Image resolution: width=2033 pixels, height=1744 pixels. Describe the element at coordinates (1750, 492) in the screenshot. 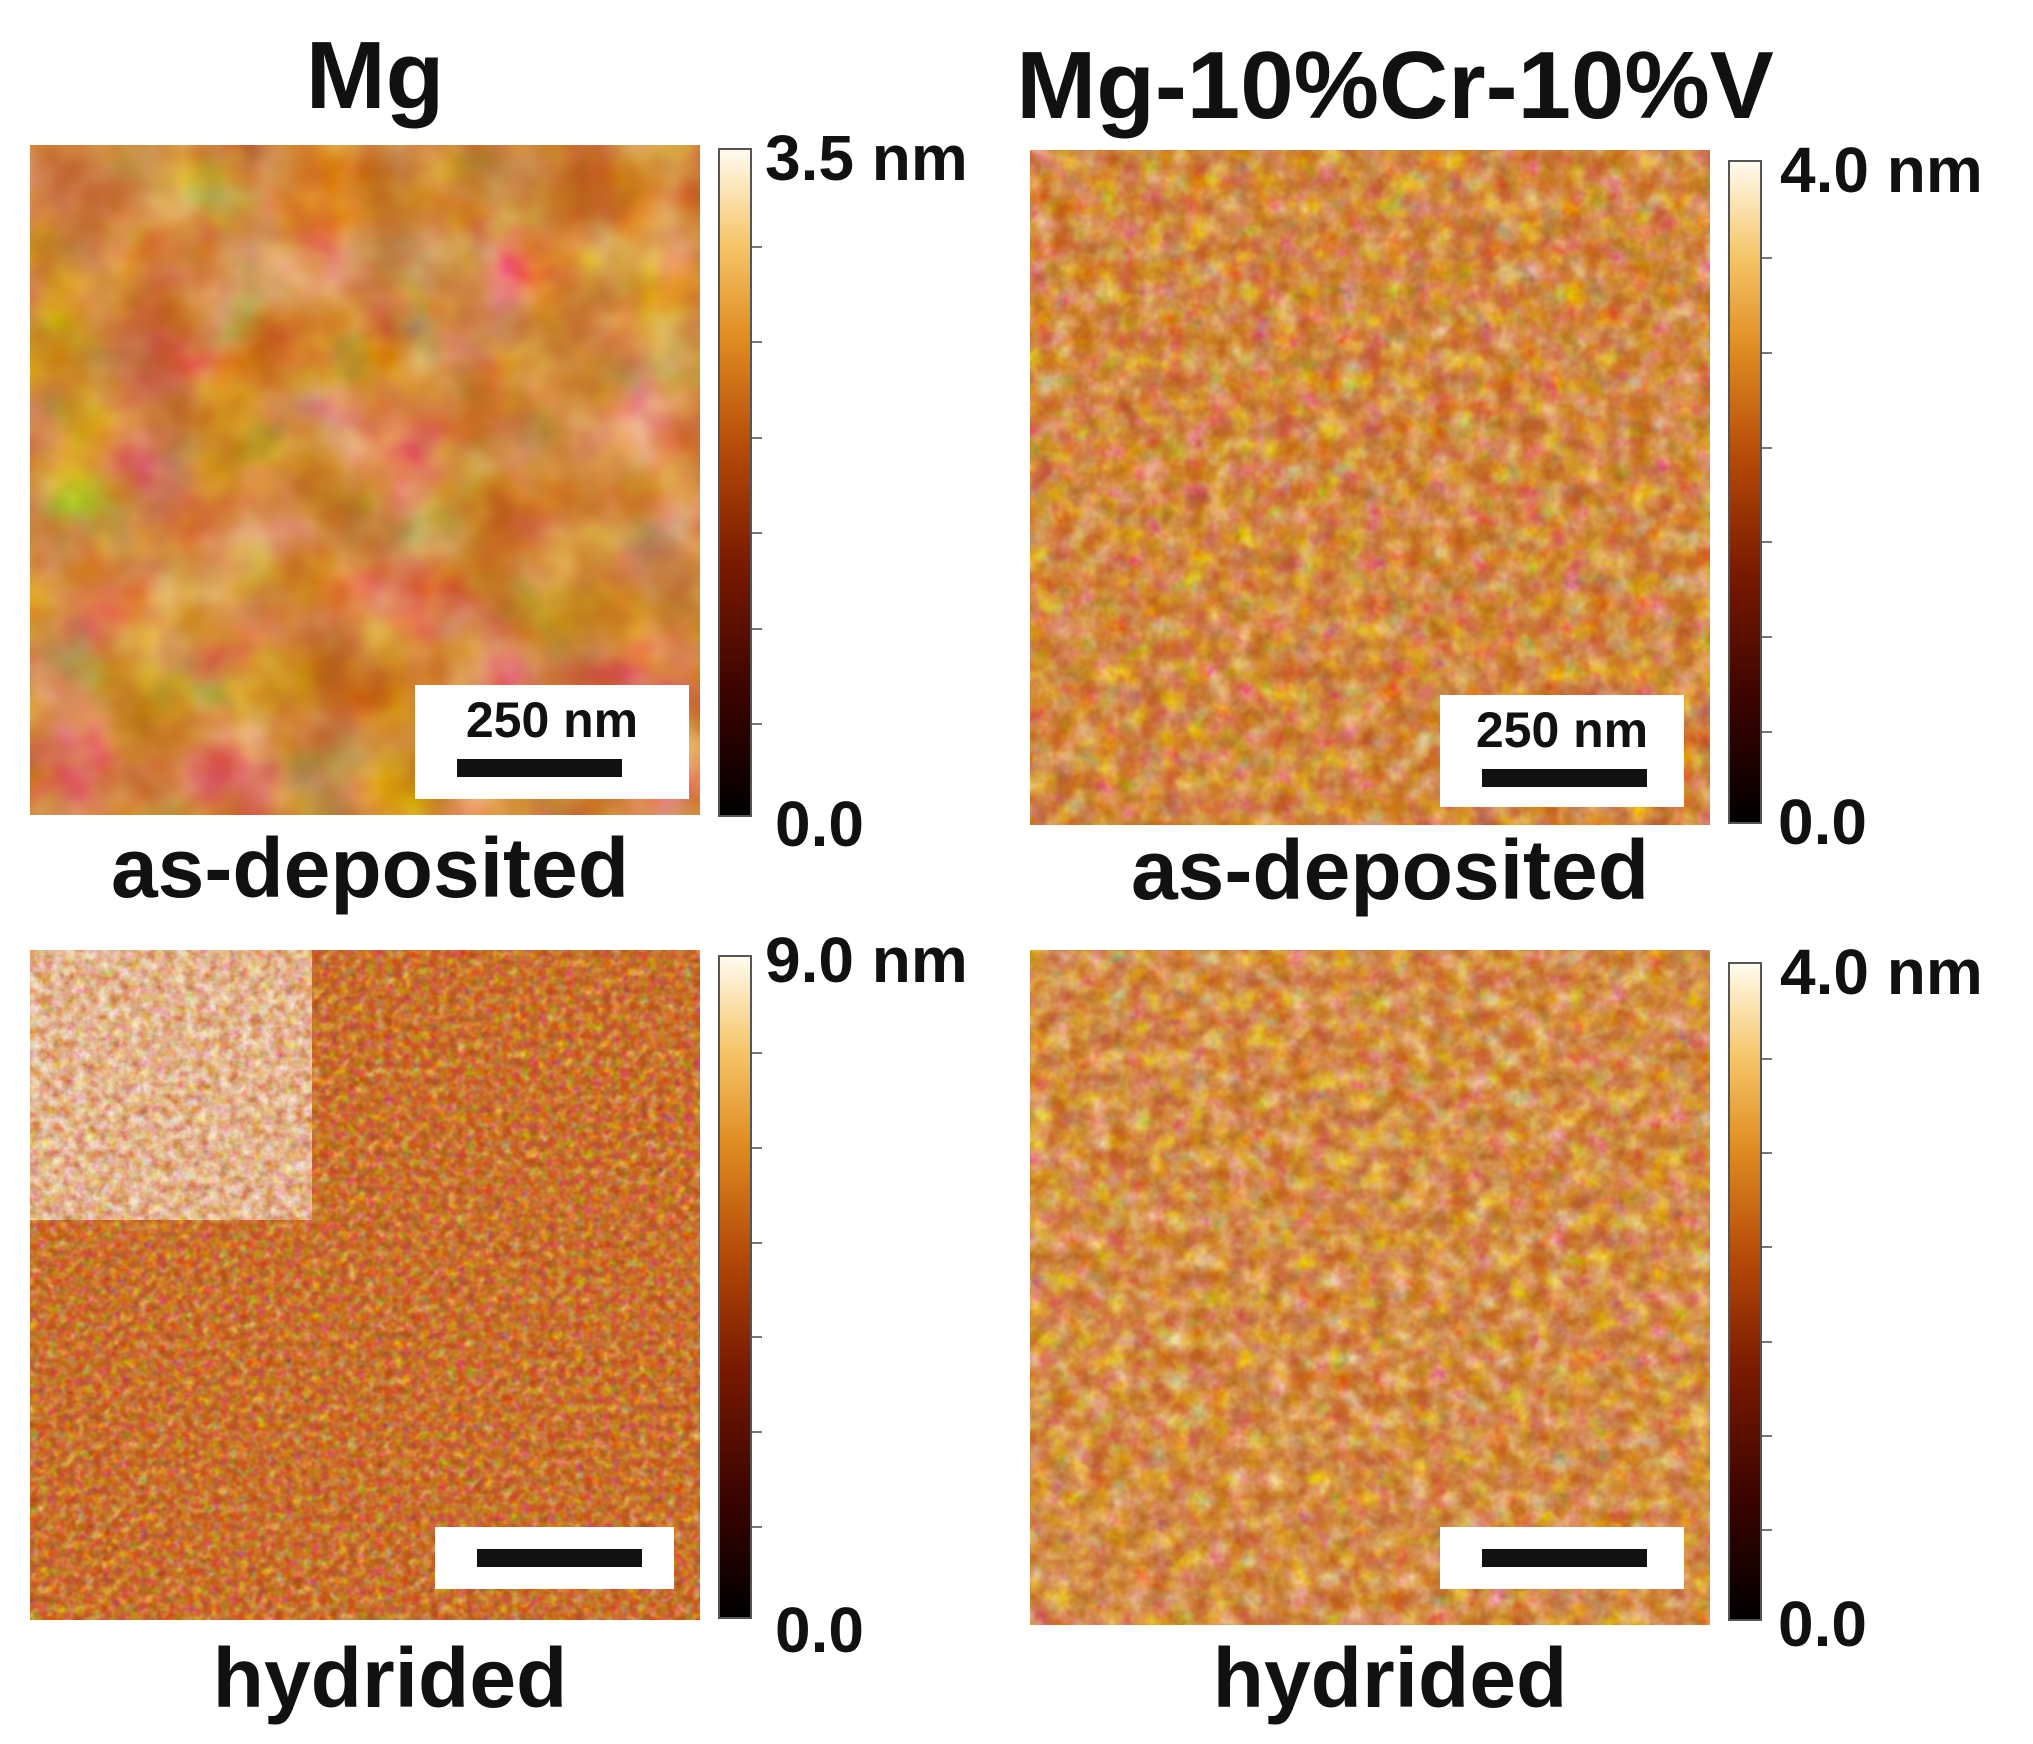

I see `height-colorbar-alloy-as-deposited` at that location.